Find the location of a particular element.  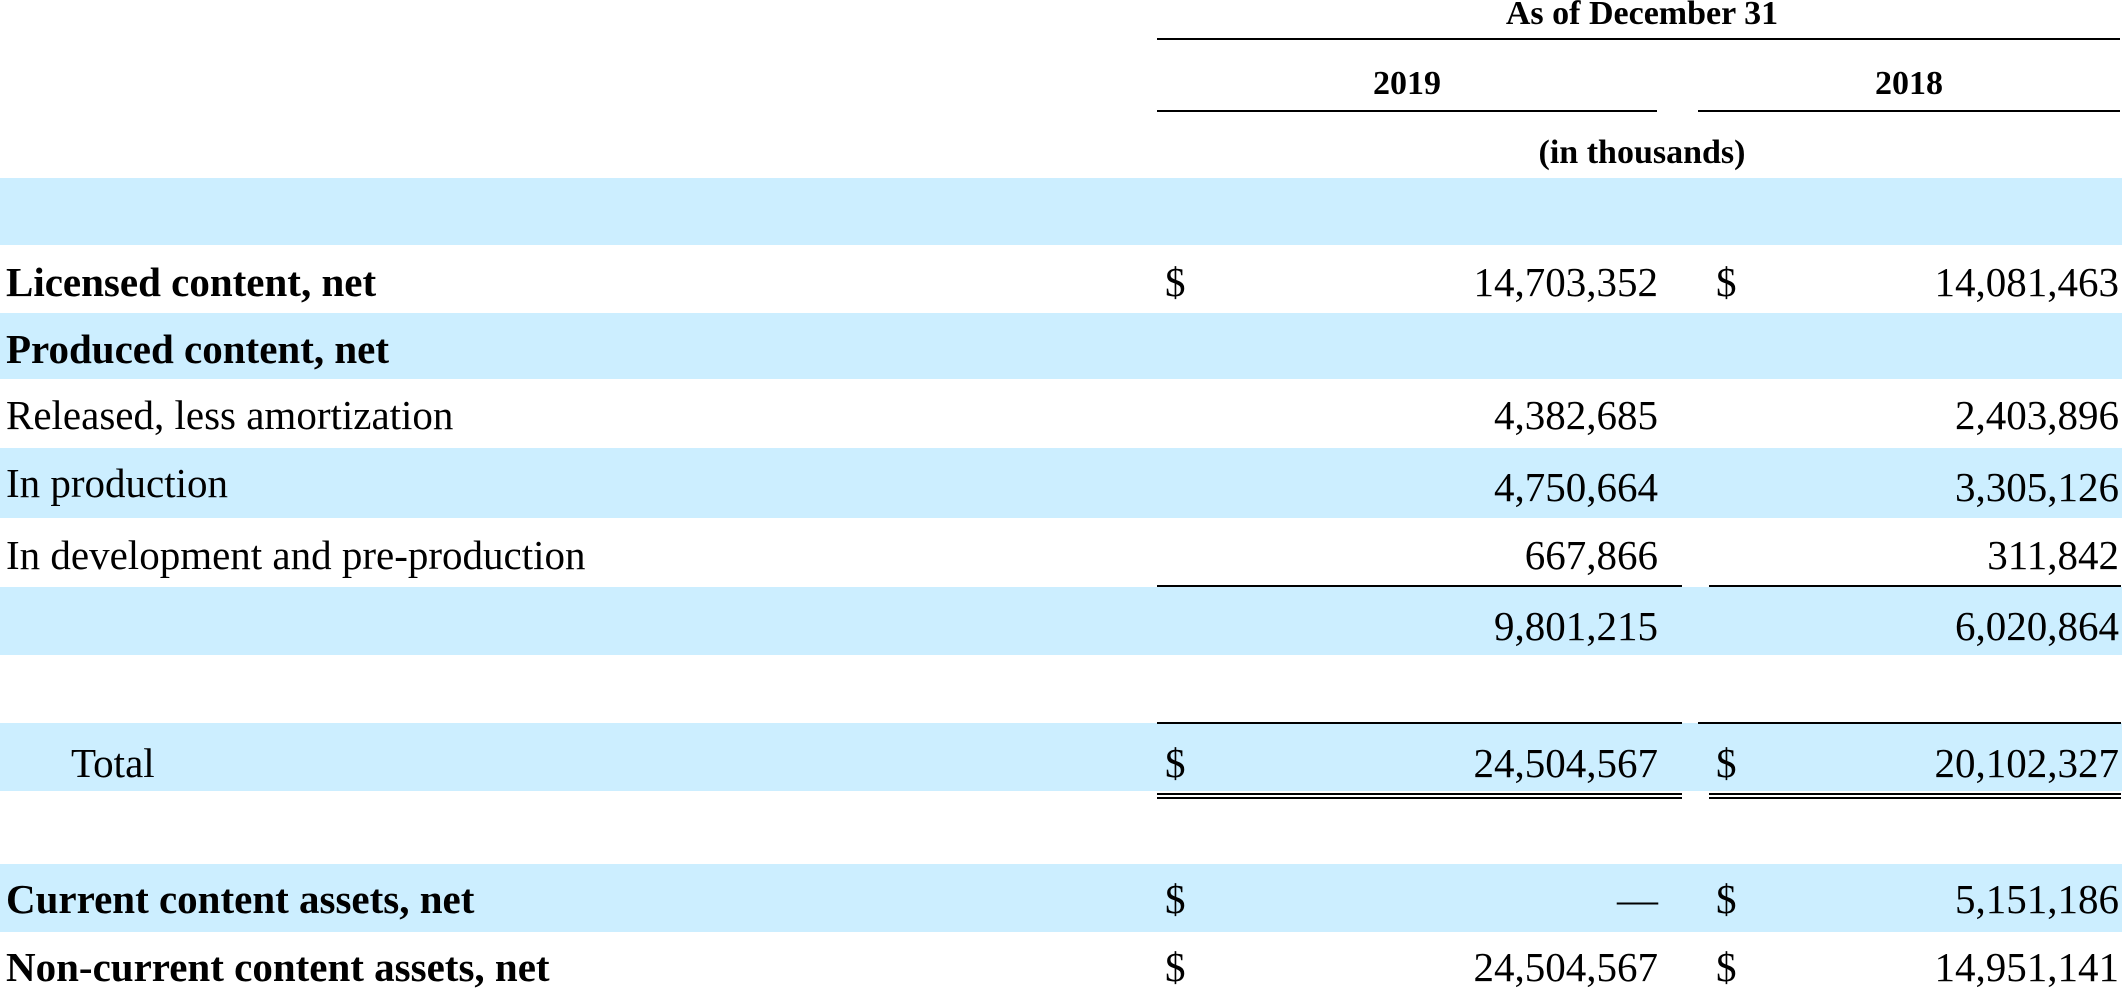

subtotal-rule-2019 is located at coordinates (1419, 586).